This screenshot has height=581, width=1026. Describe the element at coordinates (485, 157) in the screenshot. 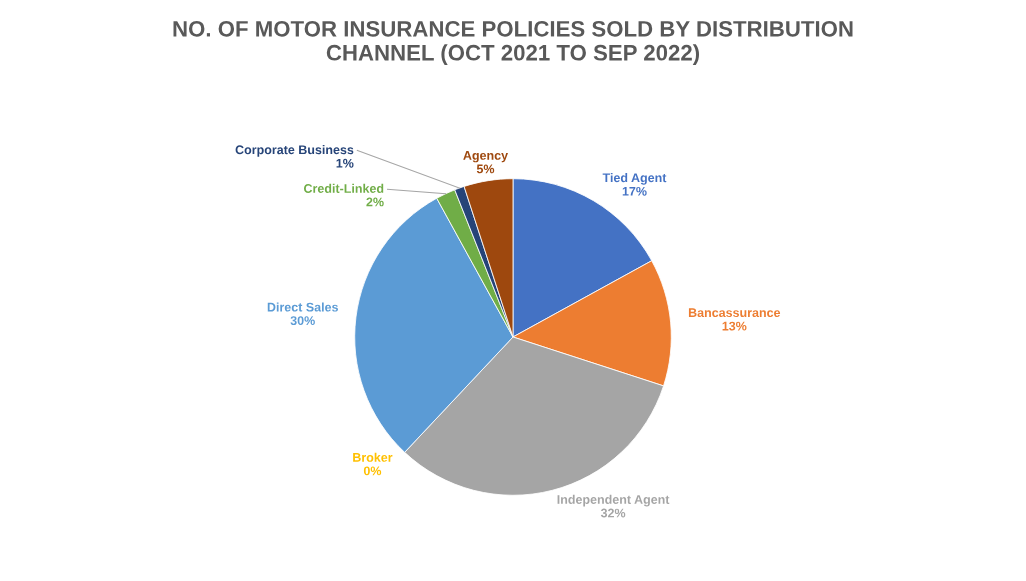

I see `slice-label: Agency` at that location.